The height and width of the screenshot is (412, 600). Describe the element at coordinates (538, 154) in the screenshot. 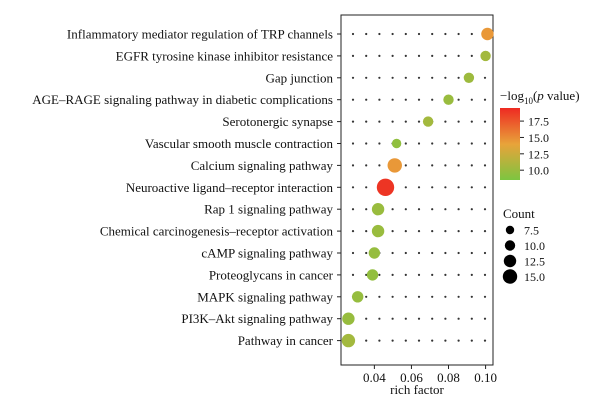

I see `color-legend-tick-label: 12.5` at that location.